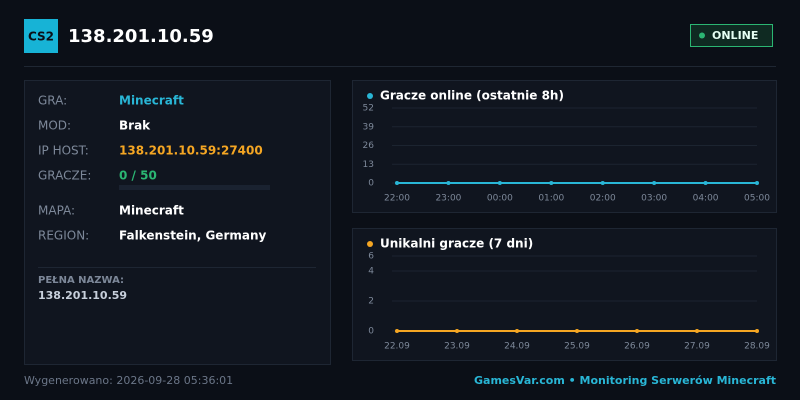  I want to click on badge-text: CS2, so click(41, 37).